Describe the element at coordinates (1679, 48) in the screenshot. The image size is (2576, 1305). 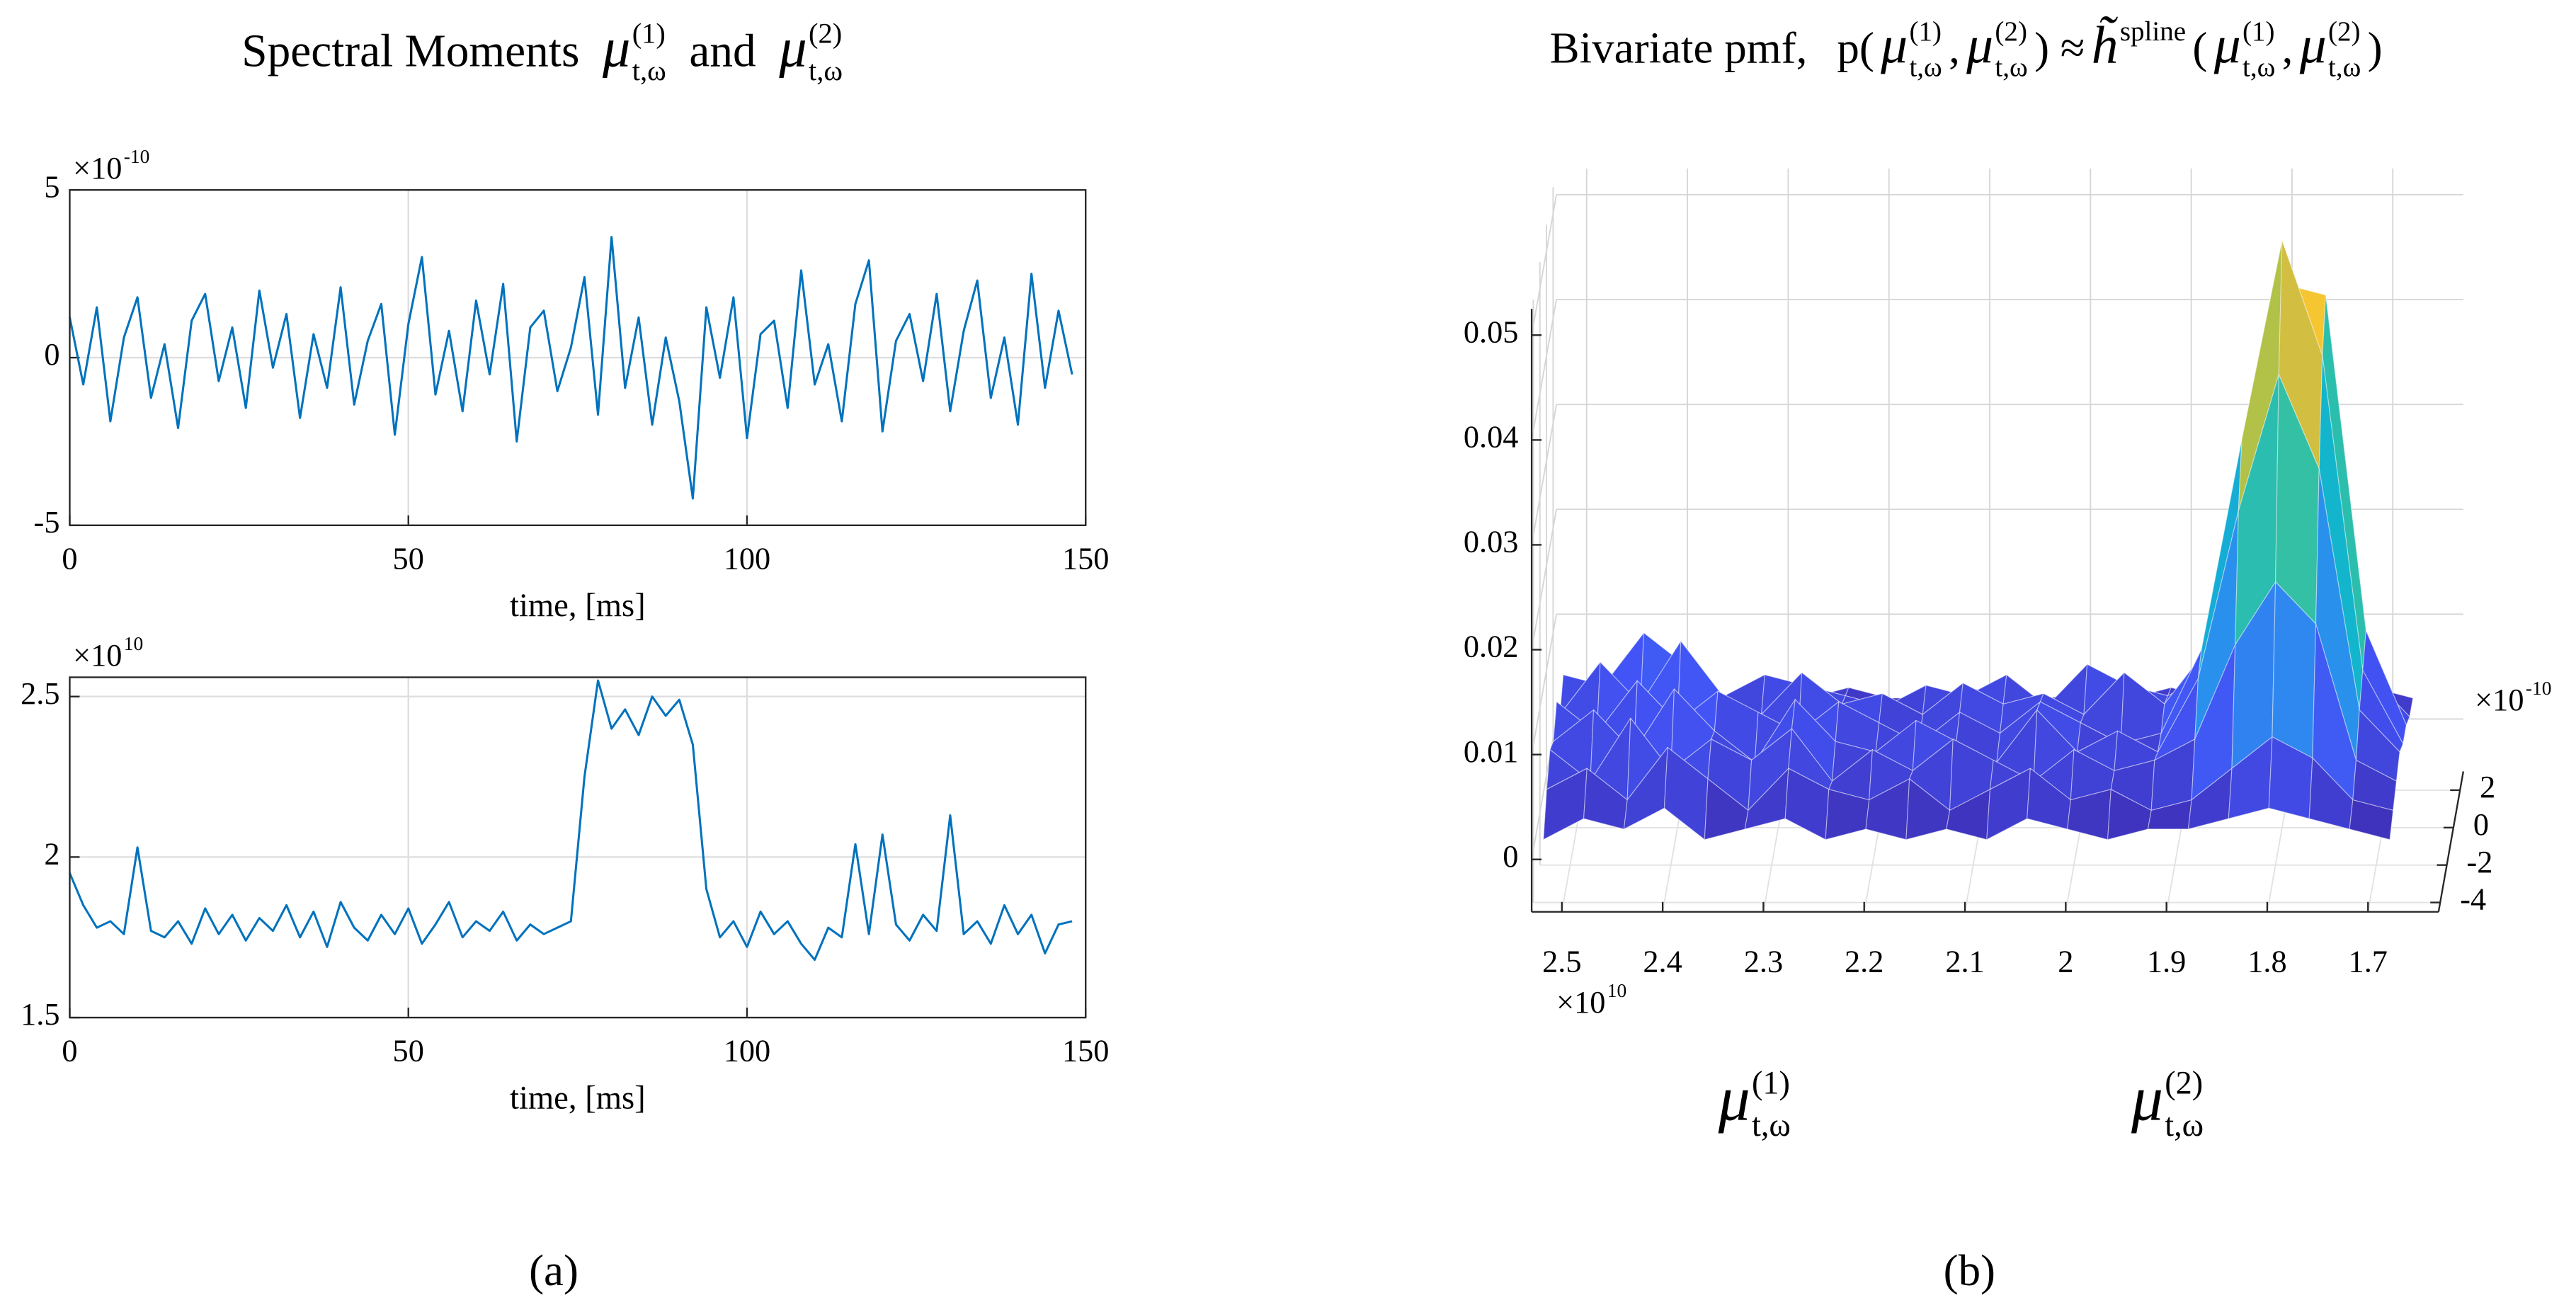
I see `label-text: Bivariate pmf,` at that location.